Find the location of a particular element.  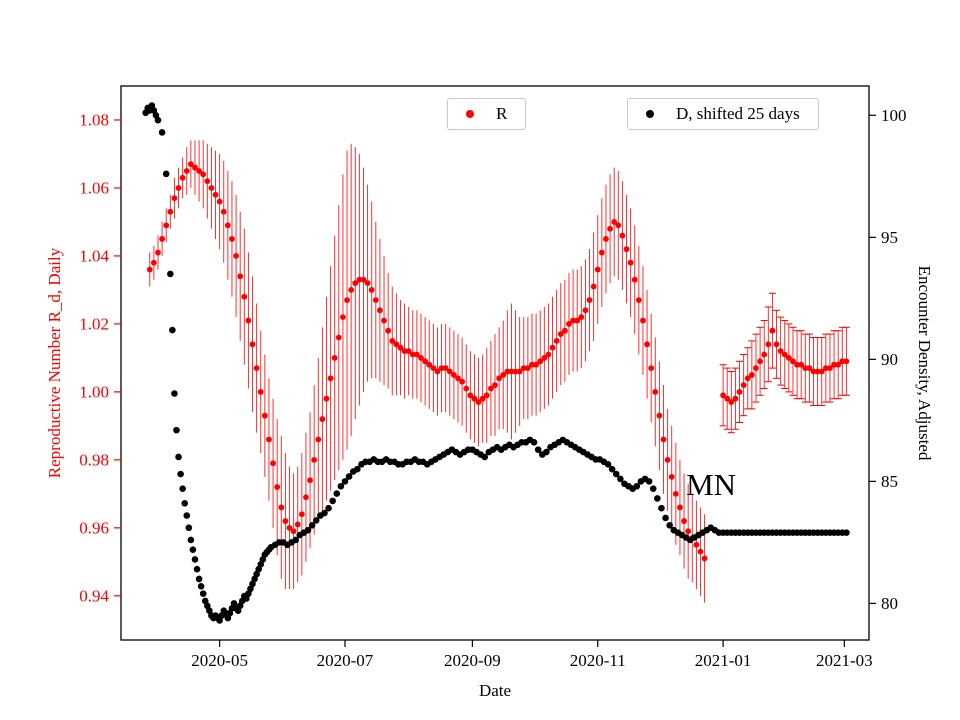

svg-text: 0.98 is located at coordinates (94, 459).